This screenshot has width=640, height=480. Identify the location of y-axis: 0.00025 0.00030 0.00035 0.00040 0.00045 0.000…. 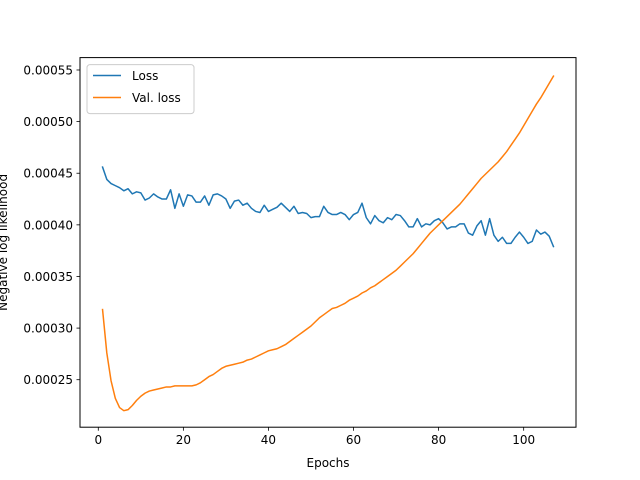
(51, 225).